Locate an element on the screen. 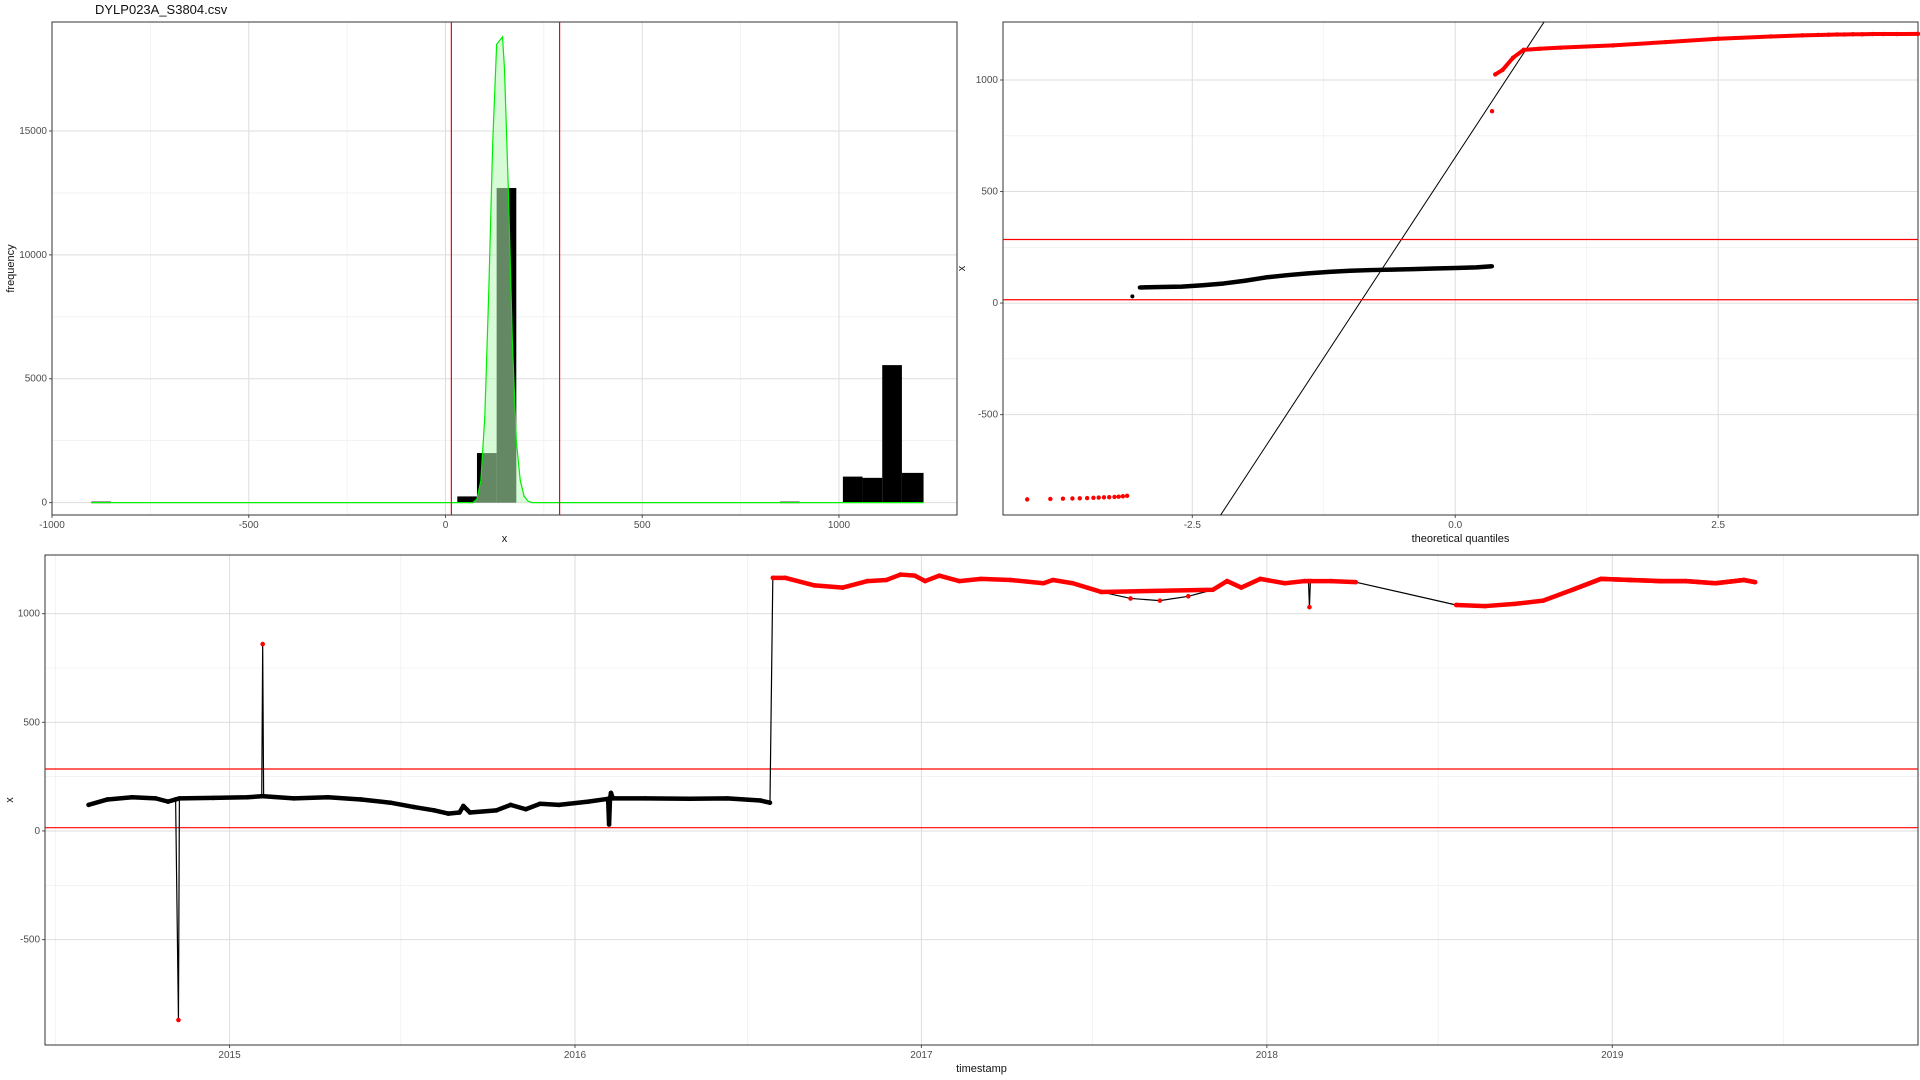  x-tick-label: 2015 is located at coordinates (229, 1055).